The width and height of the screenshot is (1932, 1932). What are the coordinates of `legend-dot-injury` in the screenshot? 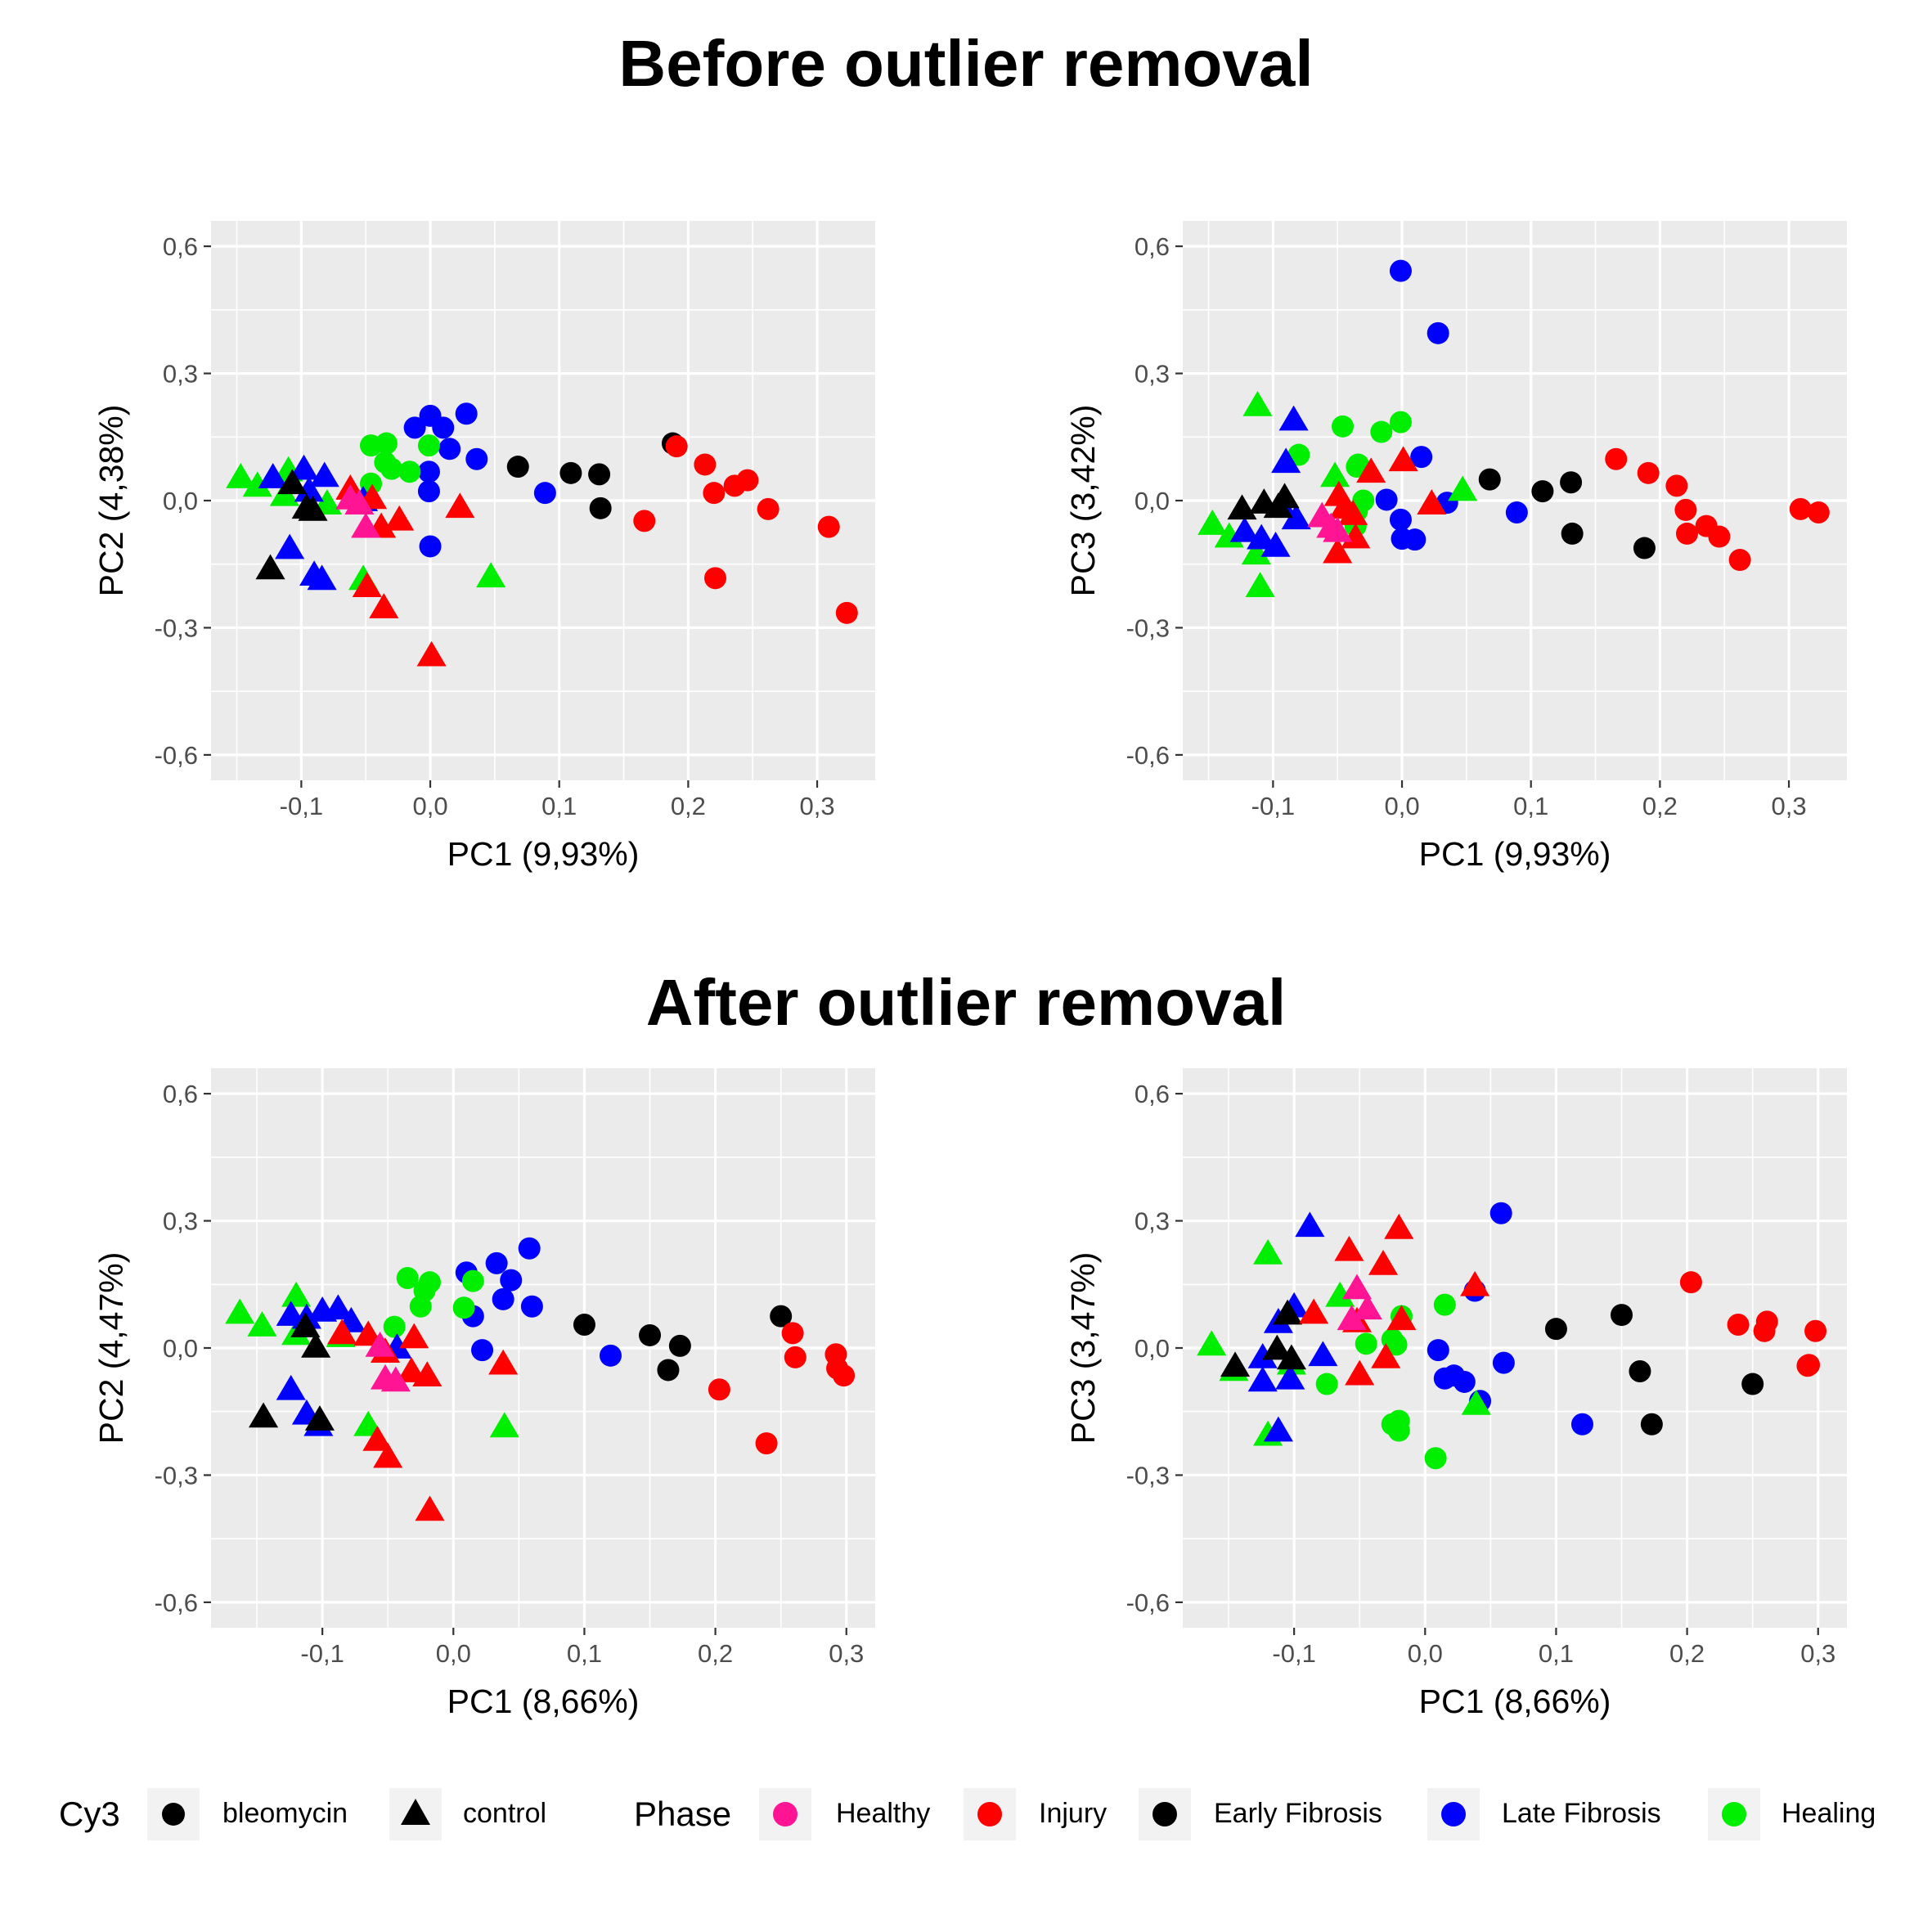 It's located at (990, 1814).